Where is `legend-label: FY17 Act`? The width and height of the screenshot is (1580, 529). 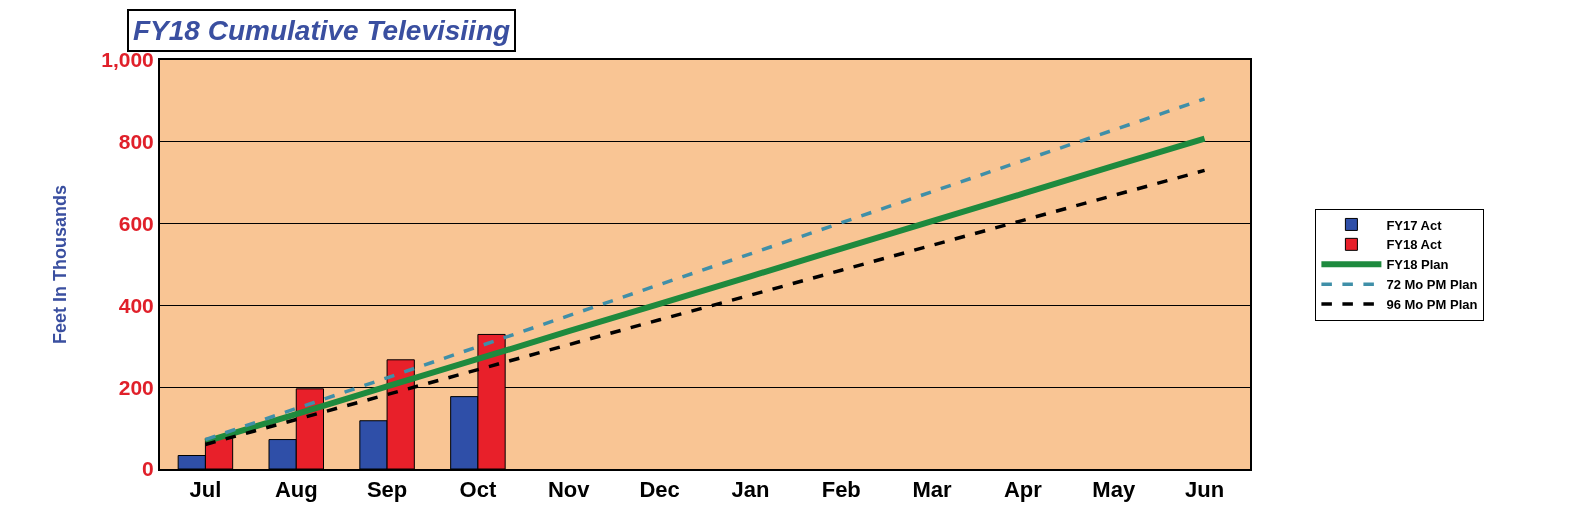
legend-label: FY17 Act is located at coordinates (1414, 225).